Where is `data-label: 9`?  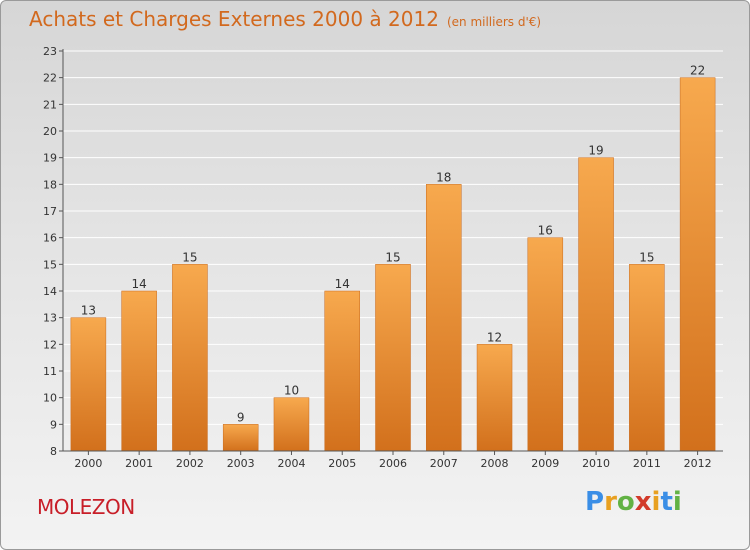 data-label: 9 is located at coordinates (241, 417).